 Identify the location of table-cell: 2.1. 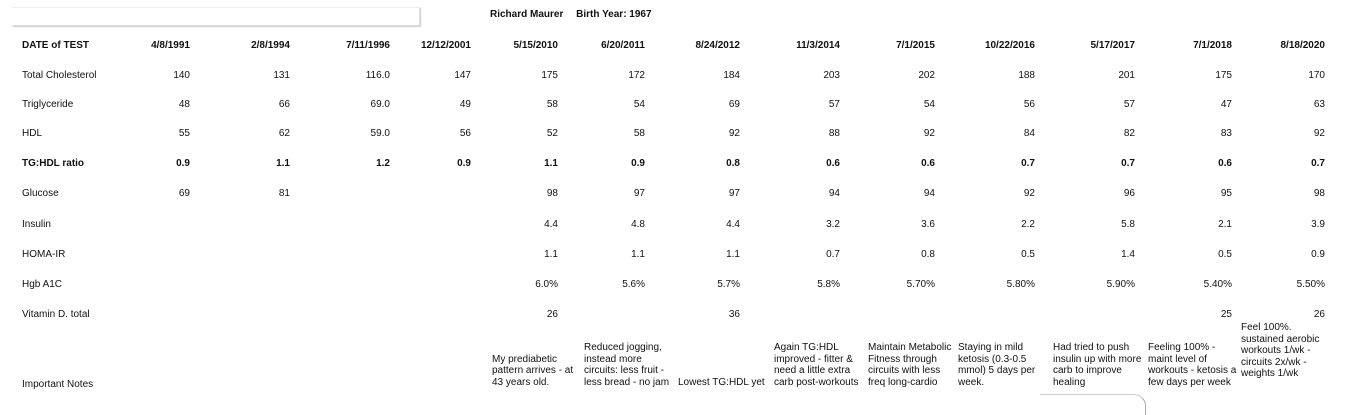
(1225, 224).